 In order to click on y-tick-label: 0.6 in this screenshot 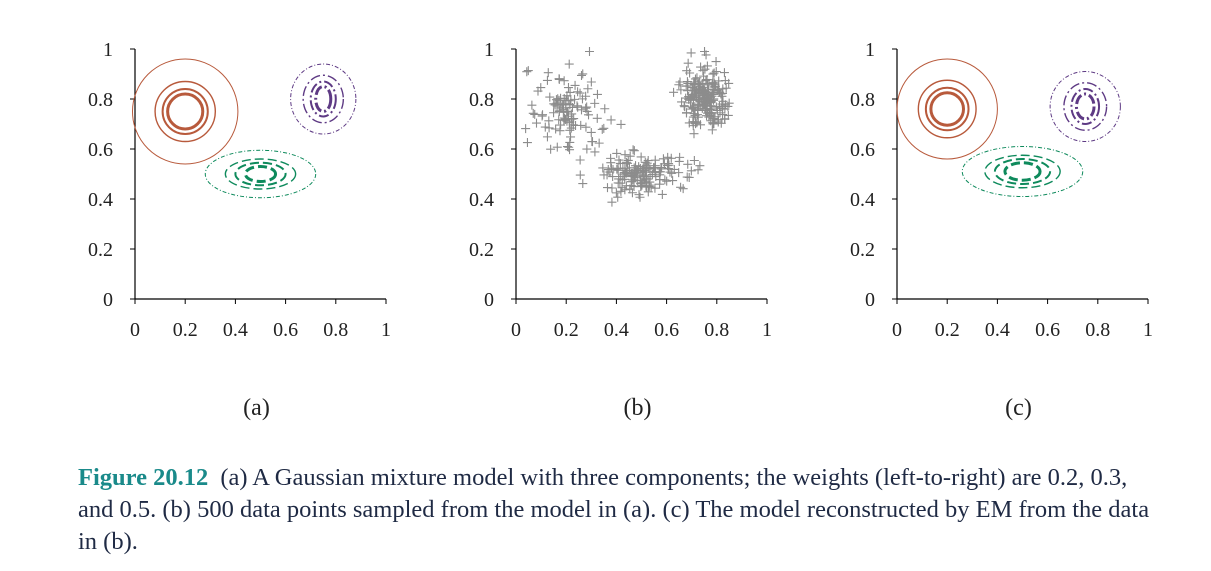, I will do `click(481, 150)`.